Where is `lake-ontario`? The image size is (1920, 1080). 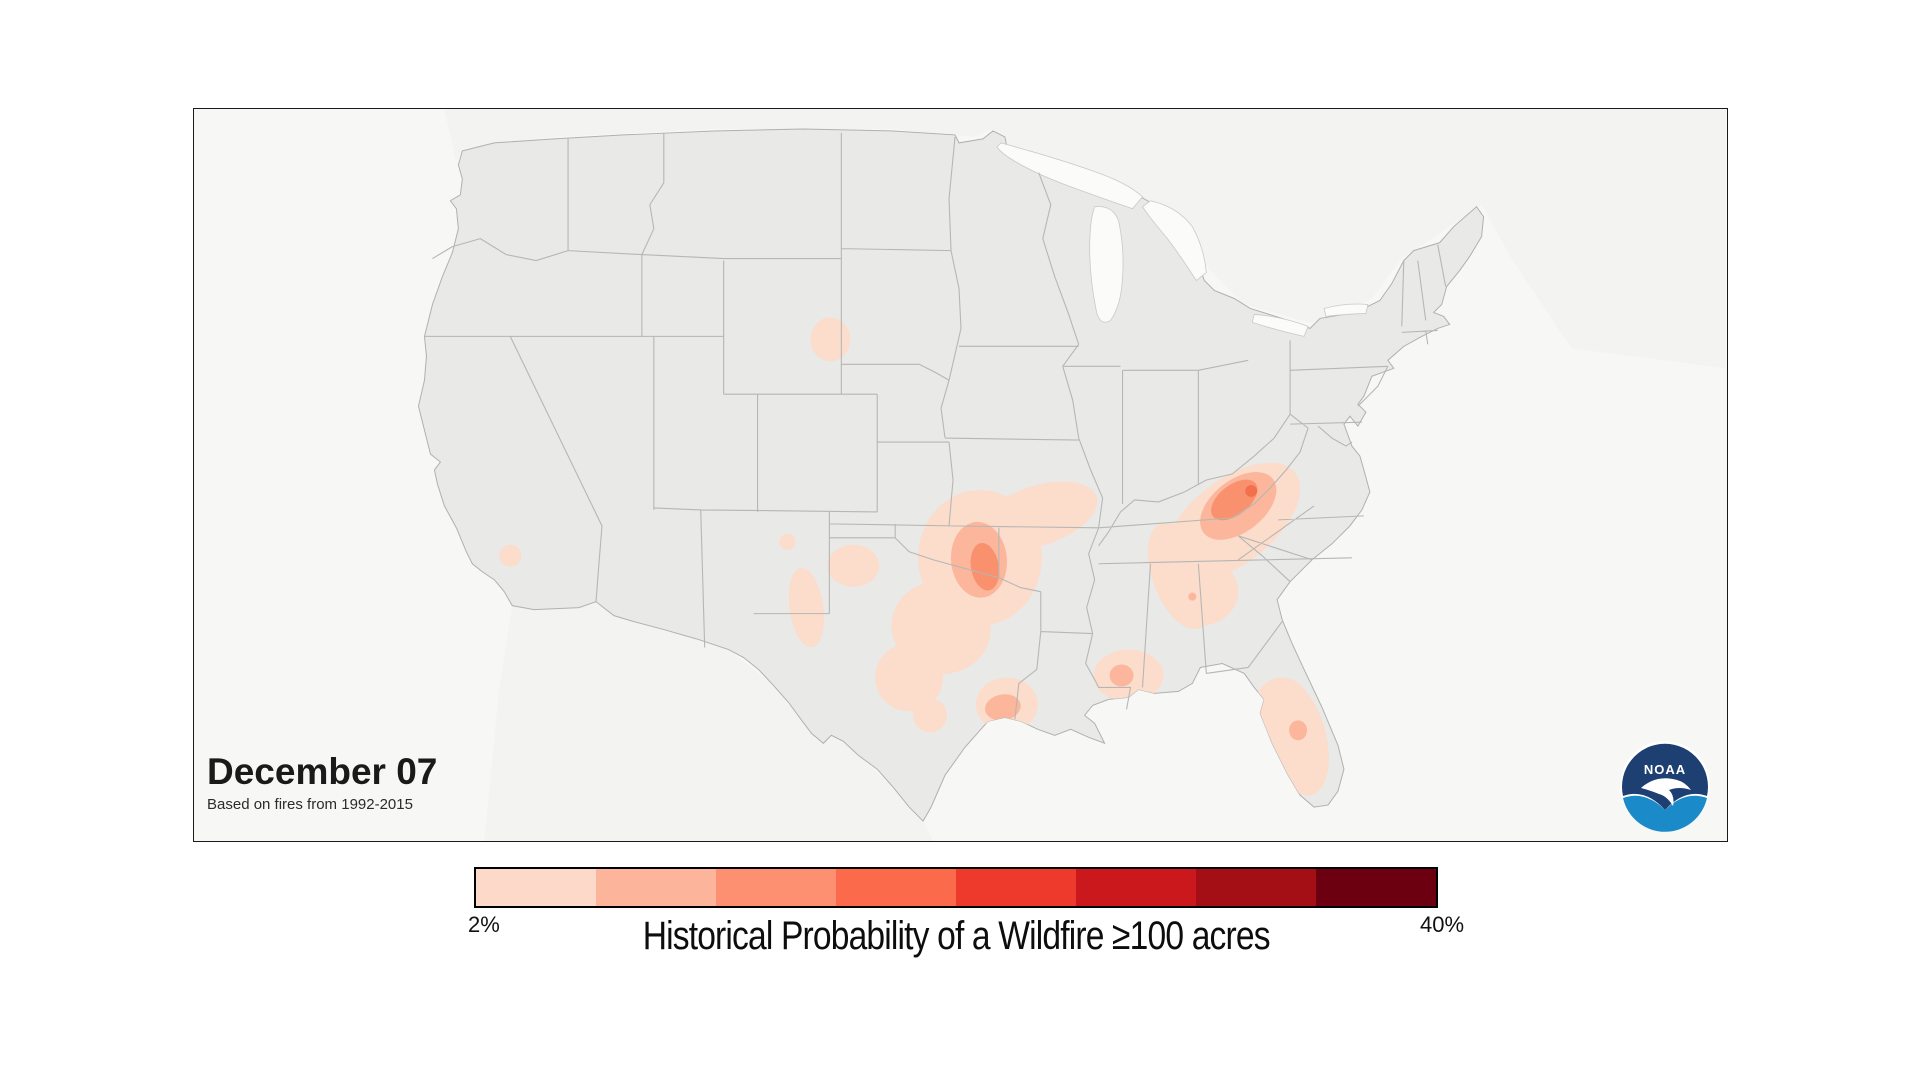 lake-ontario is located at coordinates (1346, 310).